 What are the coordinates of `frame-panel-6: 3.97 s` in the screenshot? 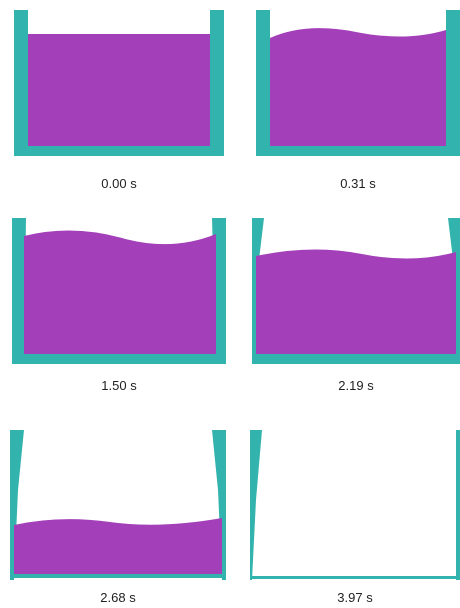 It's located at (355, 517).